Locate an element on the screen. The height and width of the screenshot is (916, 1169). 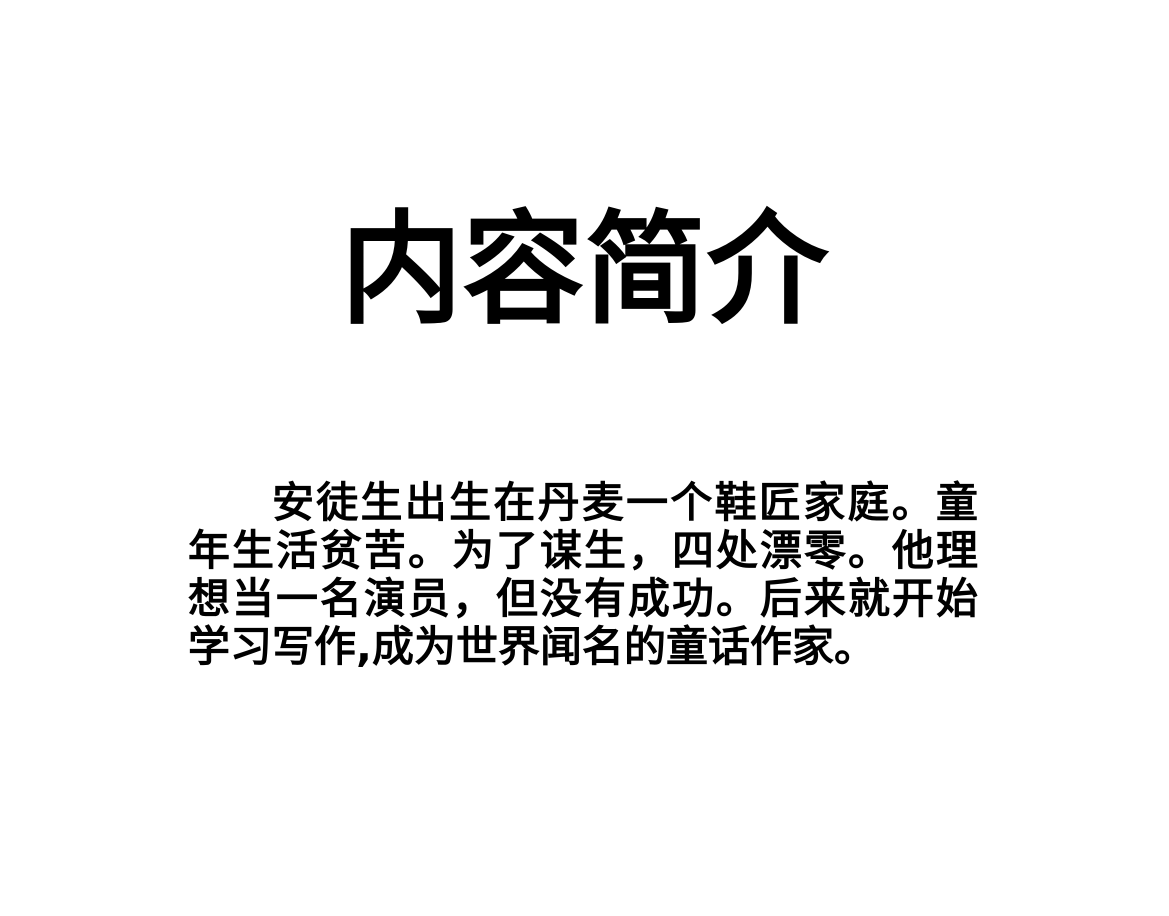
page-title: 内容简介 is located at coordinates (584, 270).